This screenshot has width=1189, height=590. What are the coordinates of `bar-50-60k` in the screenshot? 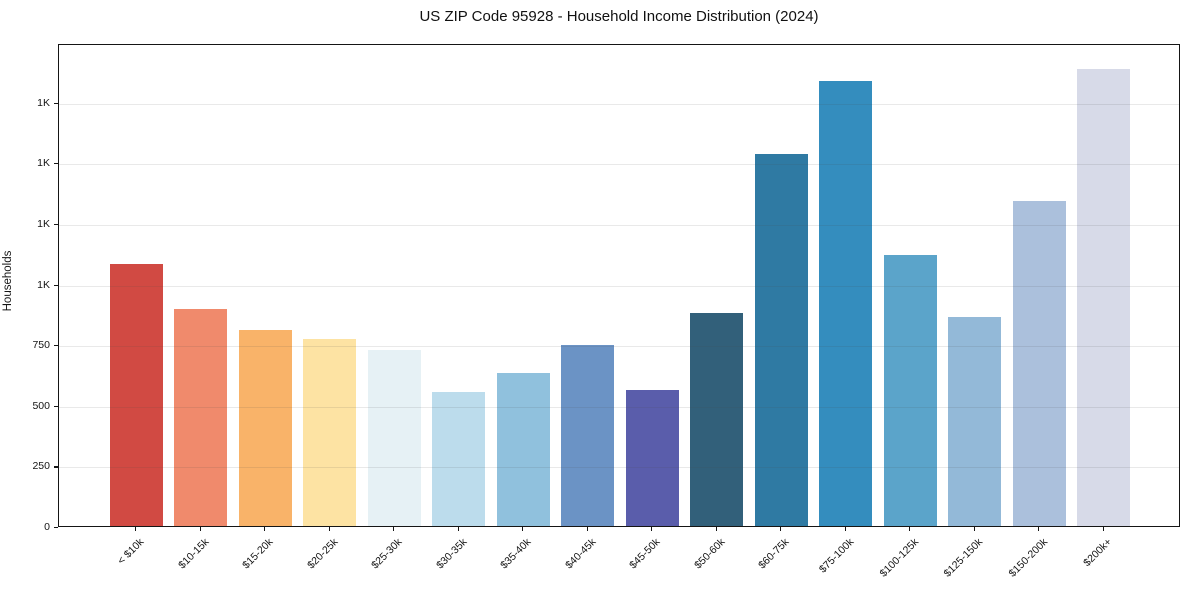 It's located at (717, 419).